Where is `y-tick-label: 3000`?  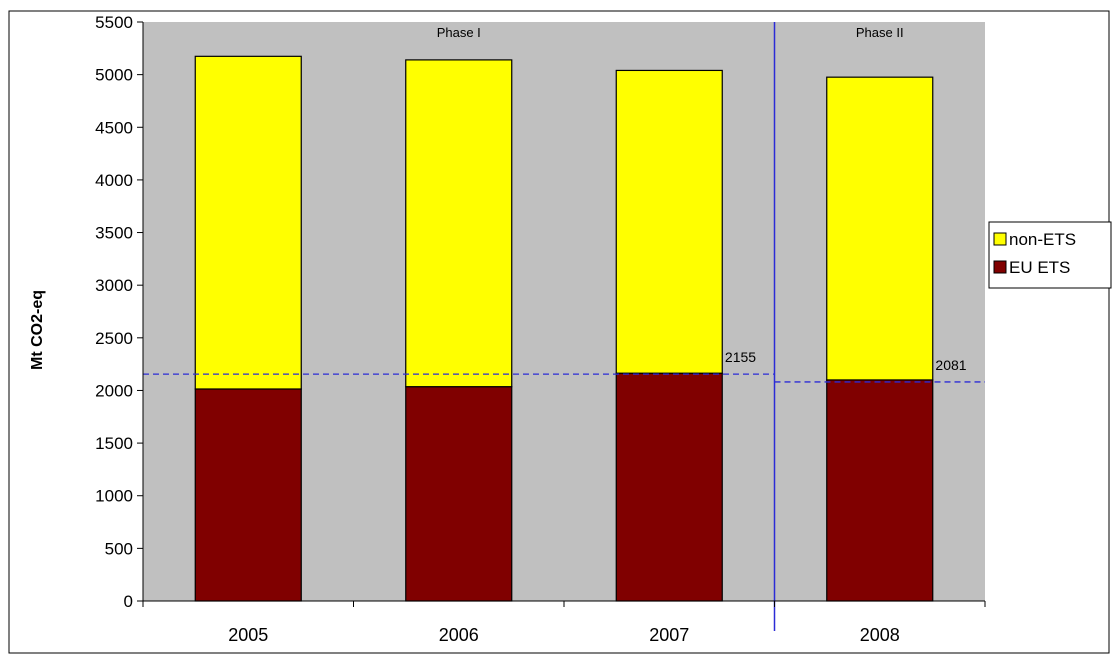
y-tick-label: 3000 is located at coordinates (114, 285).